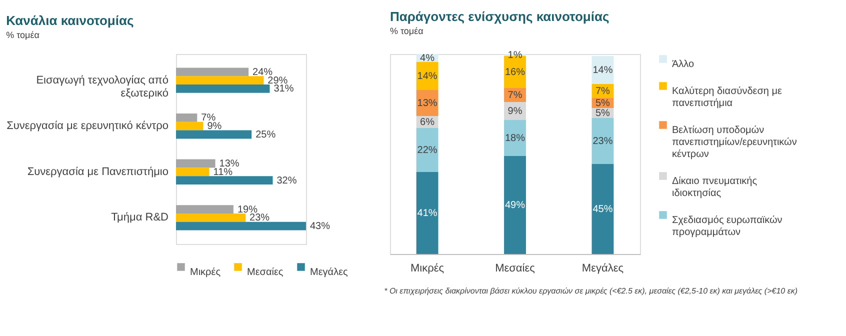  I want to click on y-tick-label: Συνεργασία με ερευνητικό κέντρο, so click(87, 126).